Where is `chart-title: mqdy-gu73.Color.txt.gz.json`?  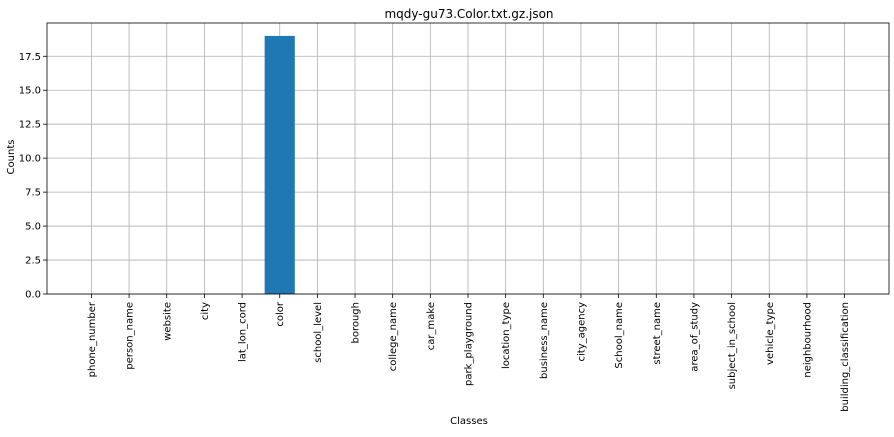
chart-title: mqdy-gu73.Color.txt.gz.json is located at coordinates (468, 14).